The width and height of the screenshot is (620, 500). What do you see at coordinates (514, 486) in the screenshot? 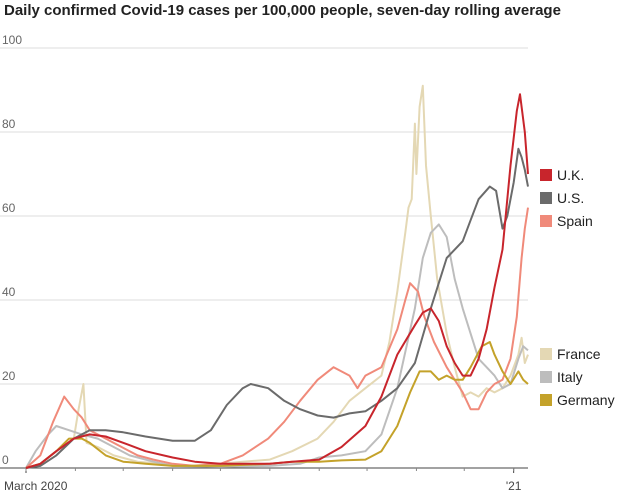
I see `x-tick-label: '21` at bounding box center [514, 486].